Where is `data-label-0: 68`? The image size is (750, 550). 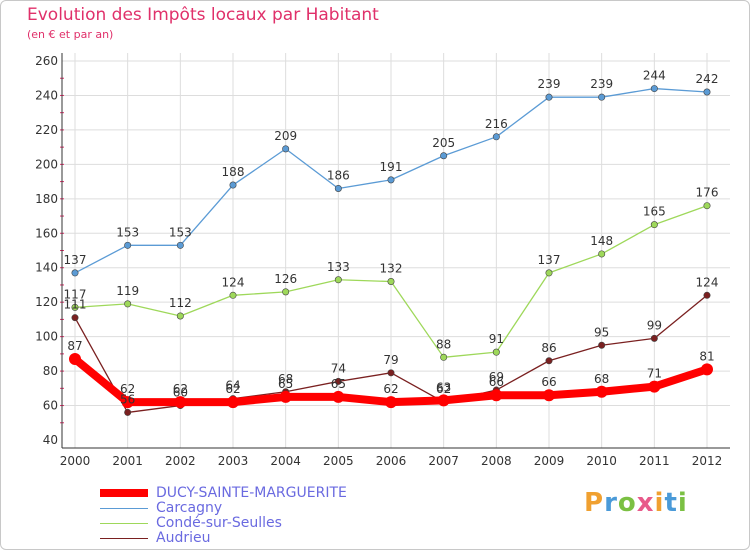
data-label-0: 68 is located at coordinates (601, 379).